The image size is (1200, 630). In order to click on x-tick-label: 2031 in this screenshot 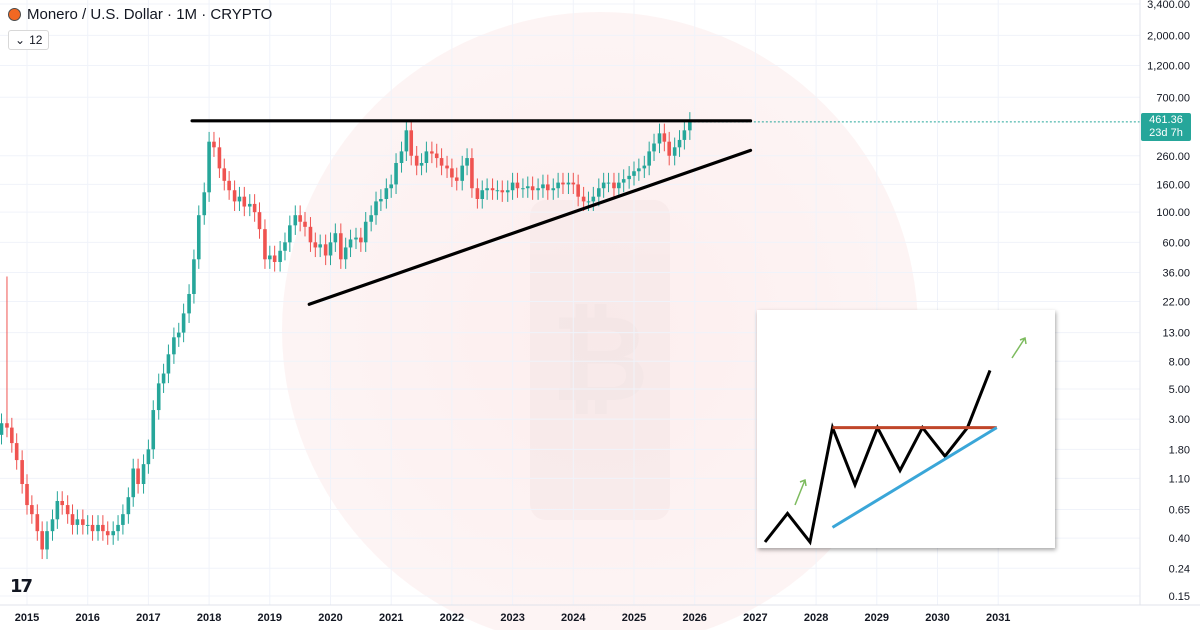, I will do `click(998, 618)`.